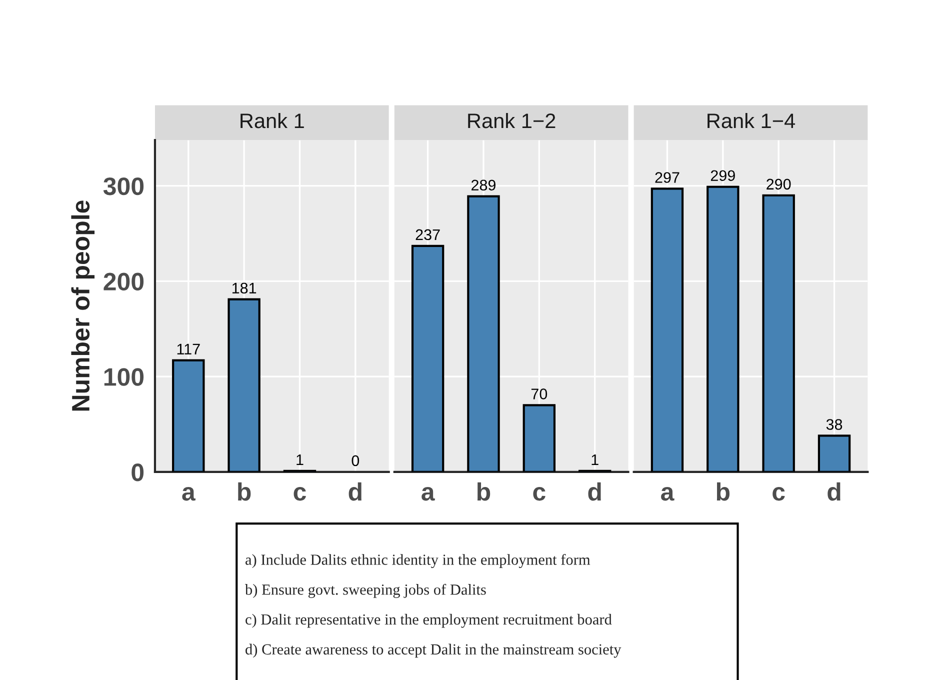 This screenshot has height=680, width=928. I want to click on y-tick-label: 100, so click(124, 377).